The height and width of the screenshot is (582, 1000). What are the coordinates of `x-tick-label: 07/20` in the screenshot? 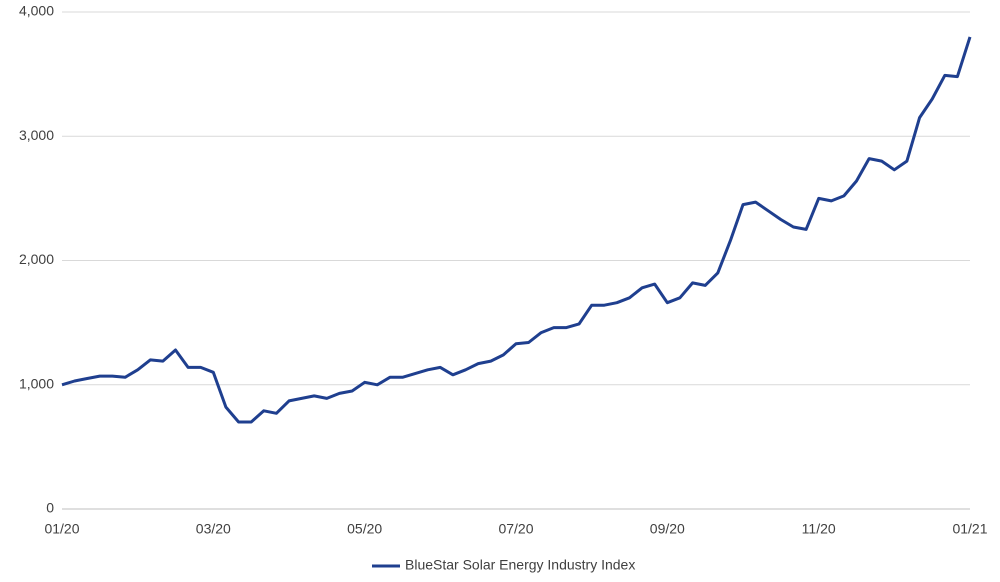 It's located at (515, 529).